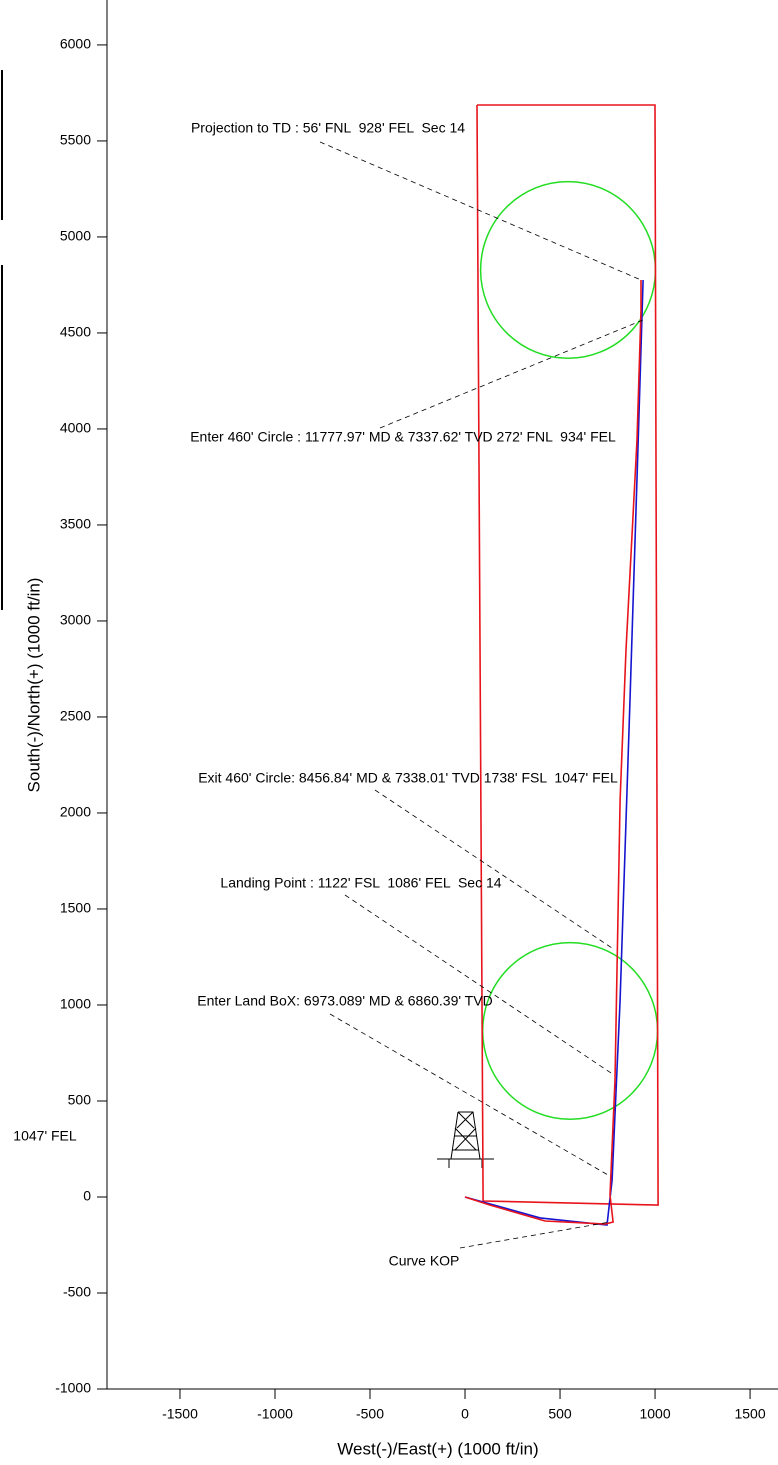 The image size is (778, 1465). What do you see at coordinates (80, 1100) in the screenshot?
I see `y-tick-label: 500` at bounding box center [80, 1100].